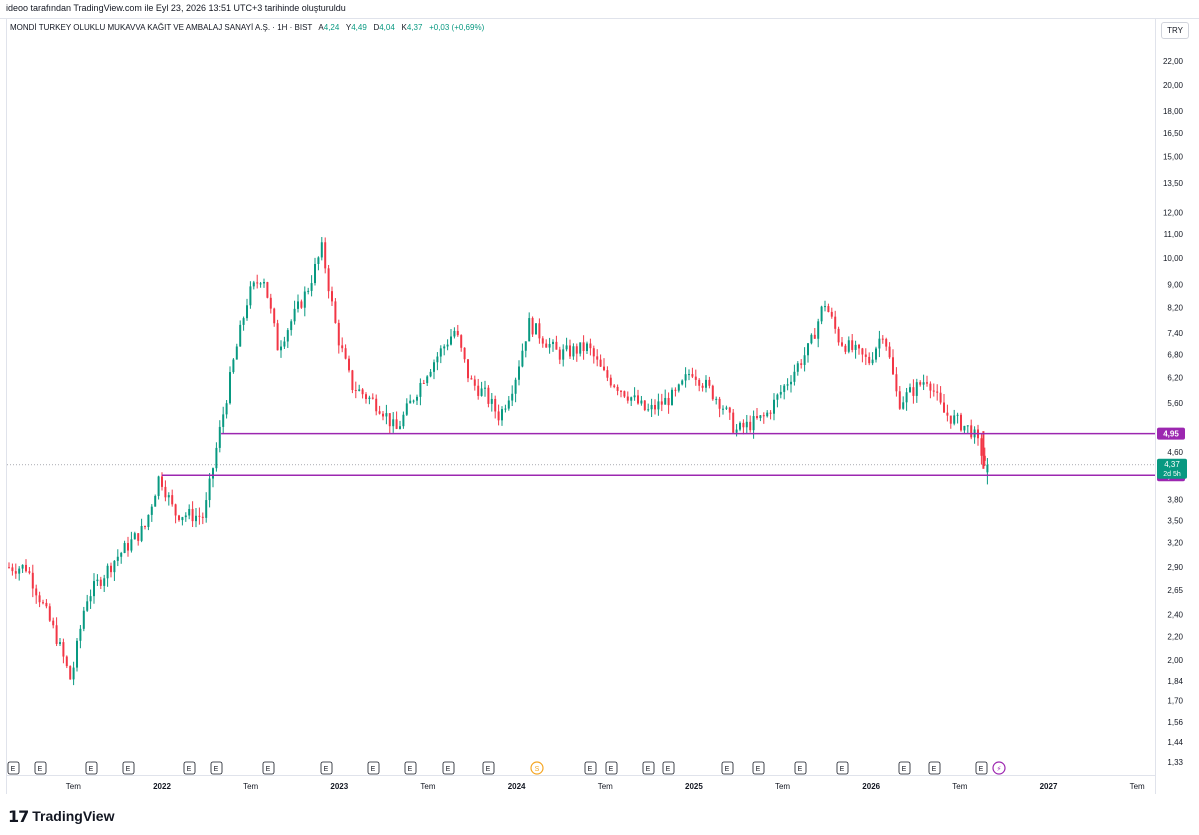  I want to click on split-marker, so click(999, 768).